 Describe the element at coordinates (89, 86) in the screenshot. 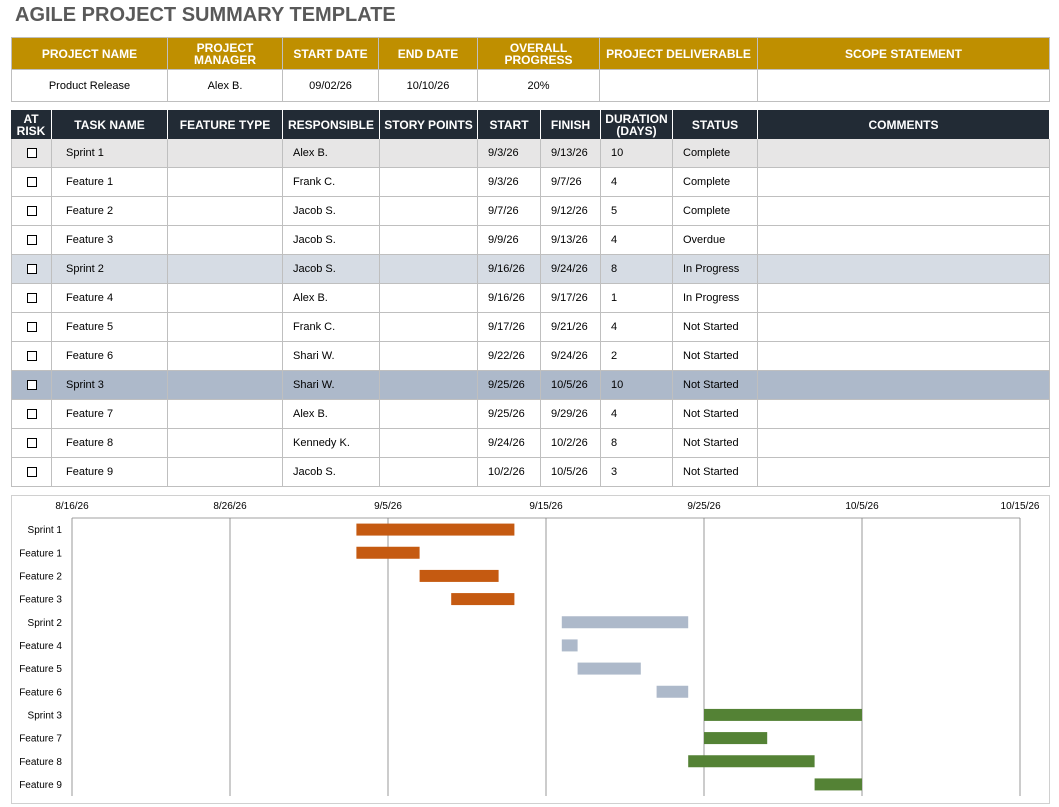

I see `summary-value: Product Release` at that location.